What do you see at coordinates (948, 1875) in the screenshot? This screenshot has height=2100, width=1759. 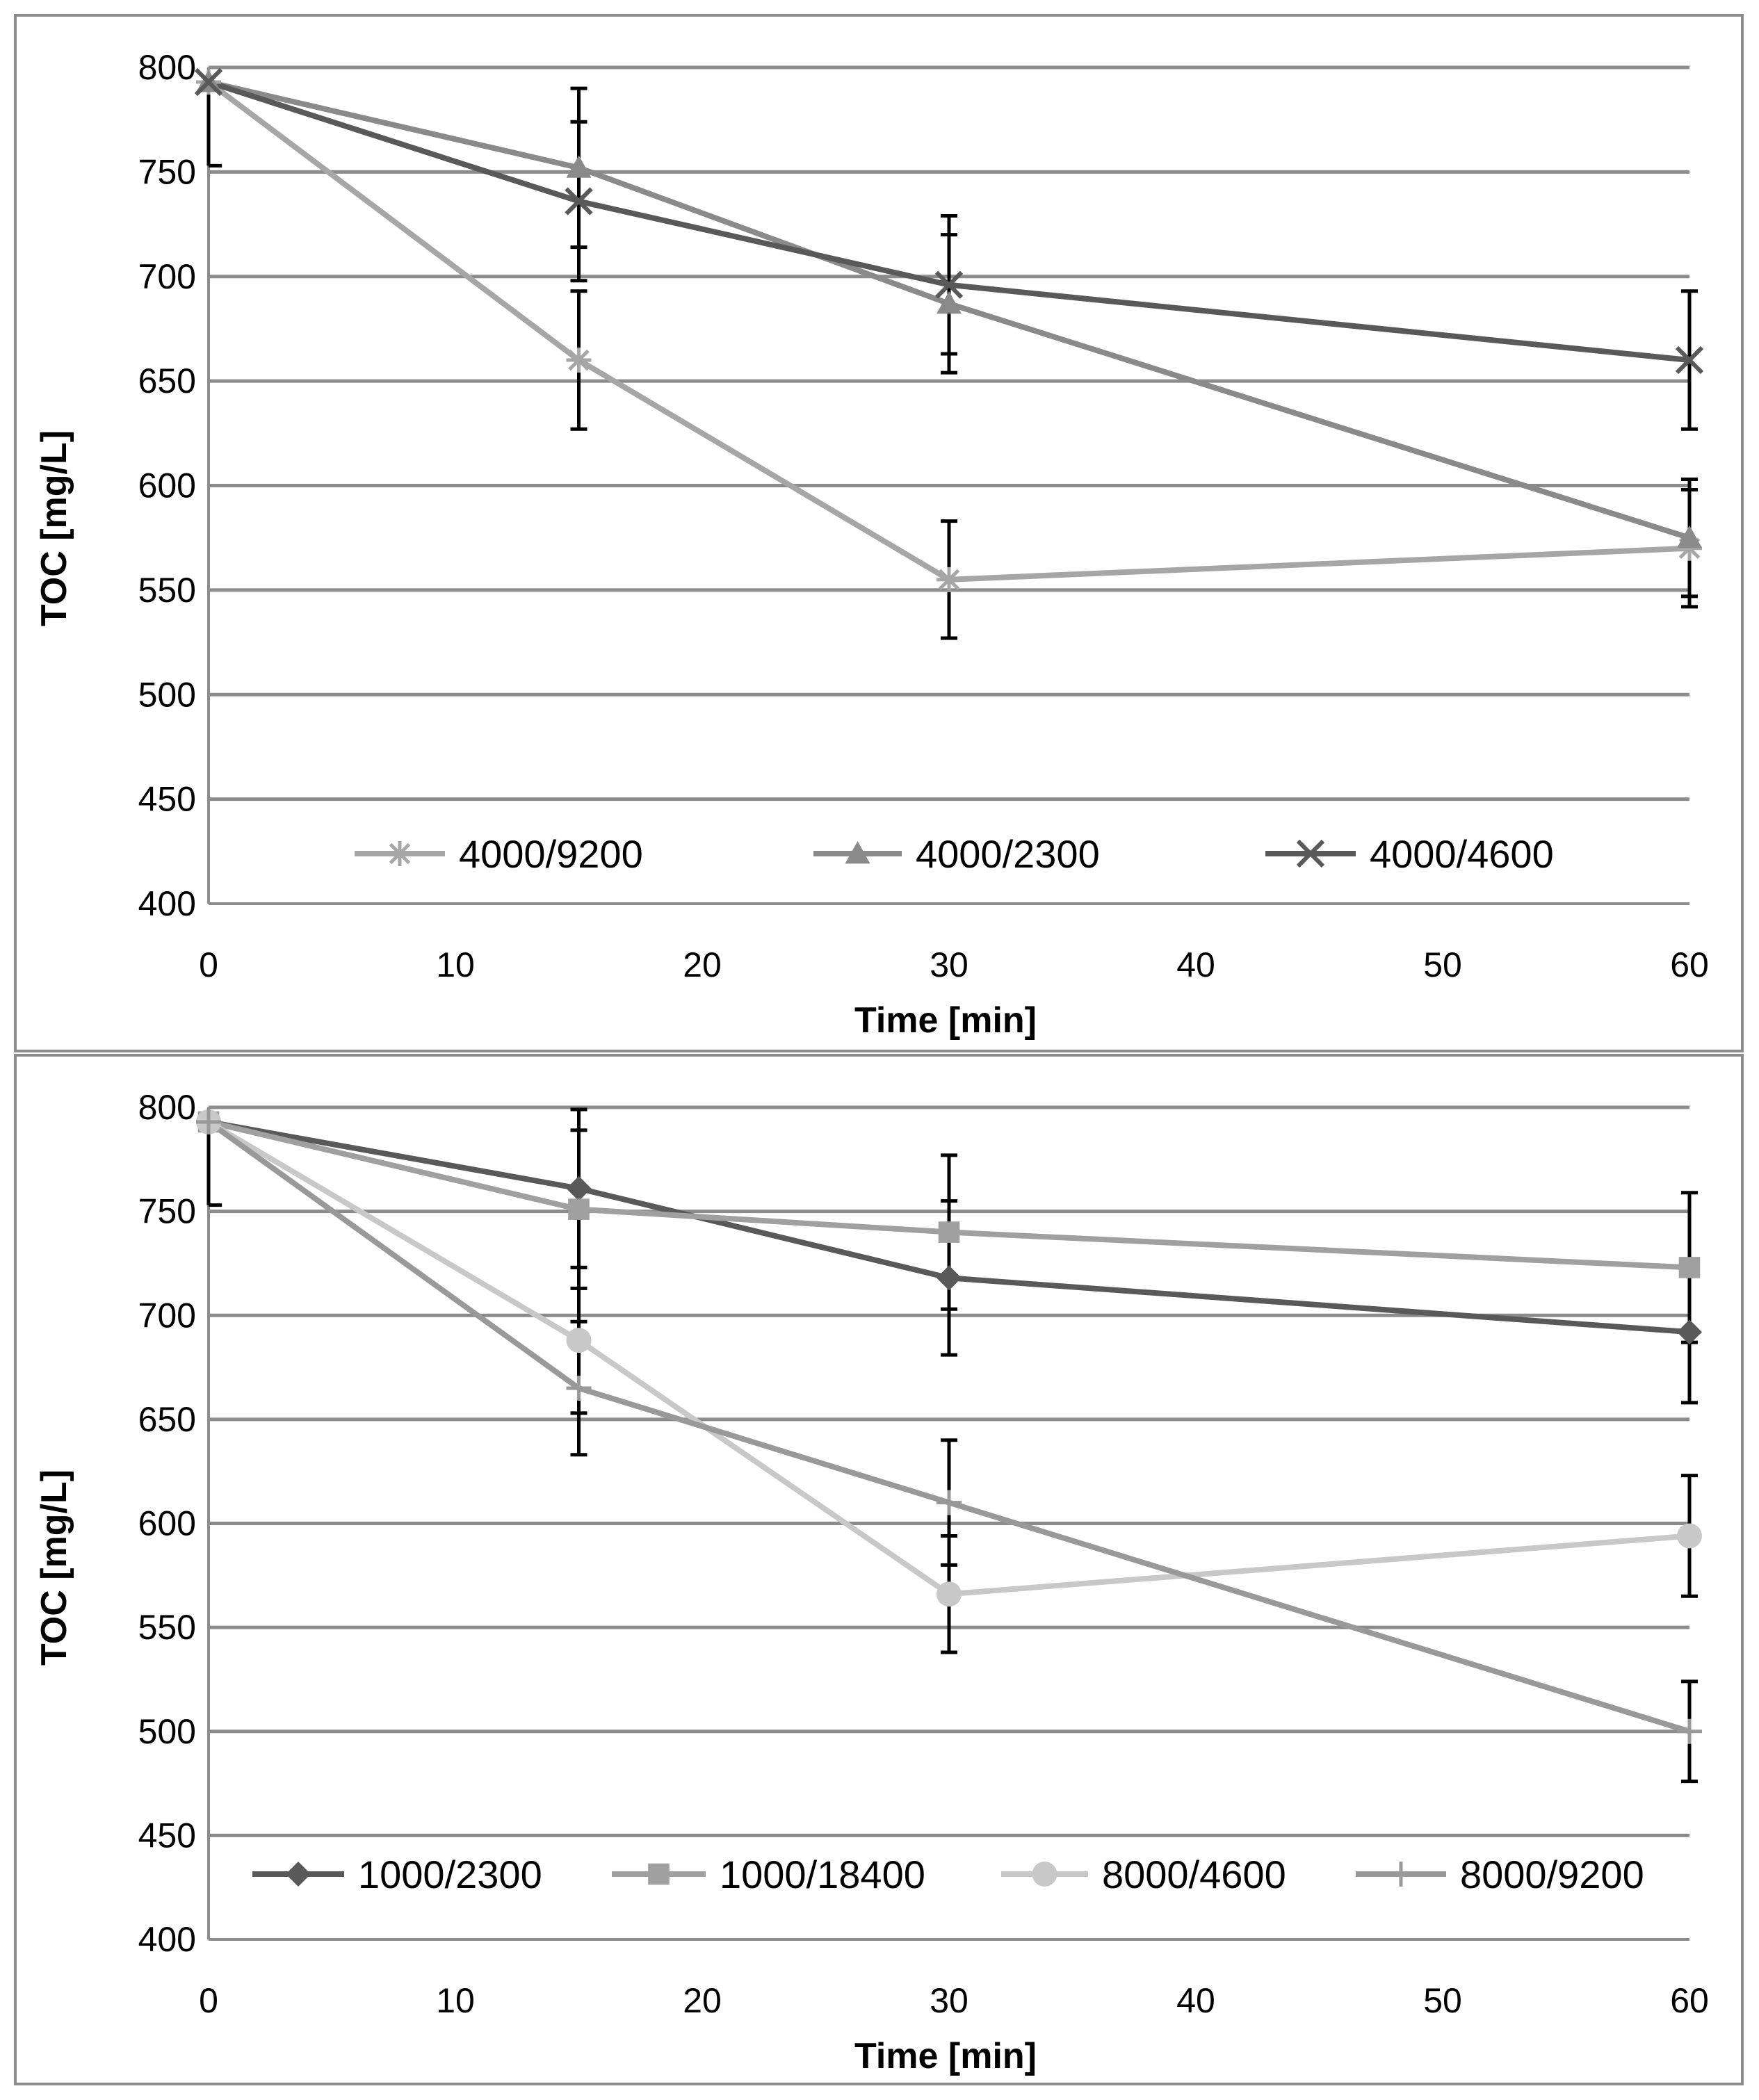 I see `legend: 1000/2300 1000/18400 8000/4600 8000/9200` at bounding box center [948, 1875].